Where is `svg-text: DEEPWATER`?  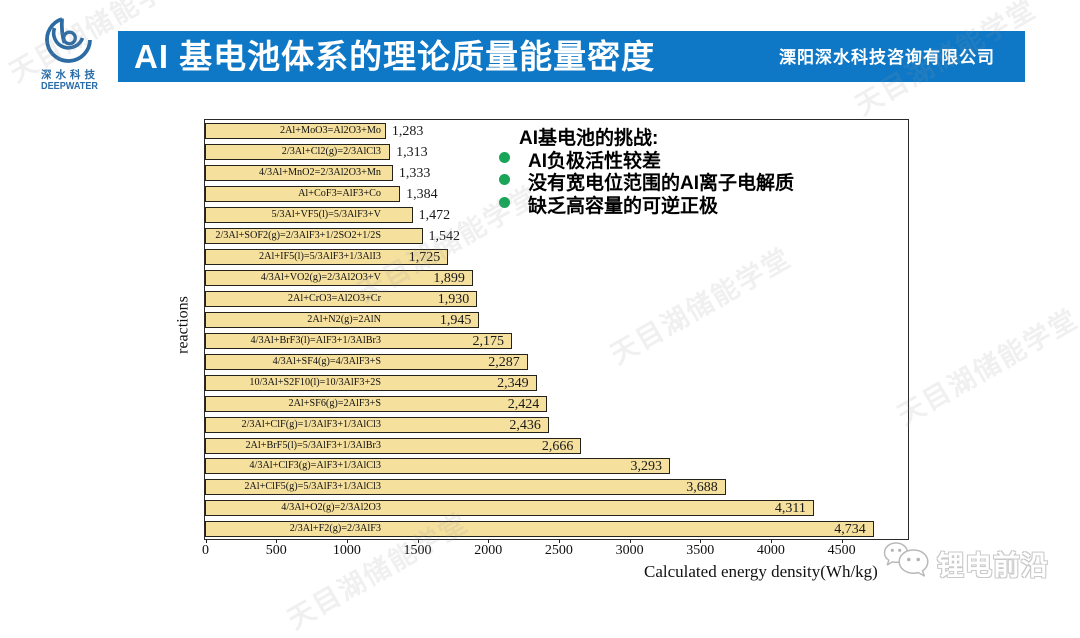 svg-text: DEEPWATER is located at coordinates (69, 86).